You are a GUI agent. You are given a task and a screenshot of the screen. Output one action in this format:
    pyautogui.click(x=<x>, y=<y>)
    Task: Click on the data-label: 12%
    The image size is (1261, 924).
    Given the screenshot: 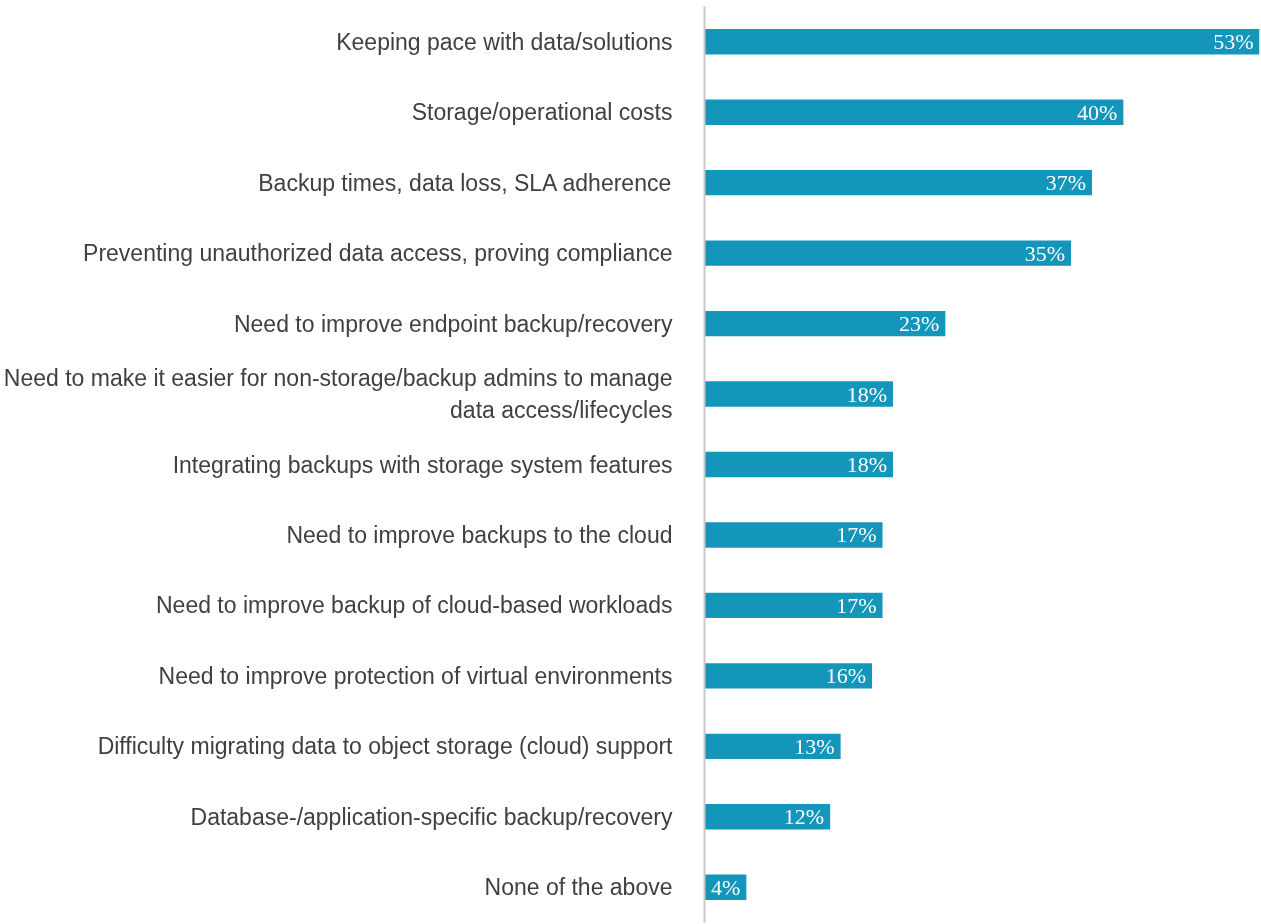 What is the action you would take?
    pyautogui.click(x=804, y=817)
    